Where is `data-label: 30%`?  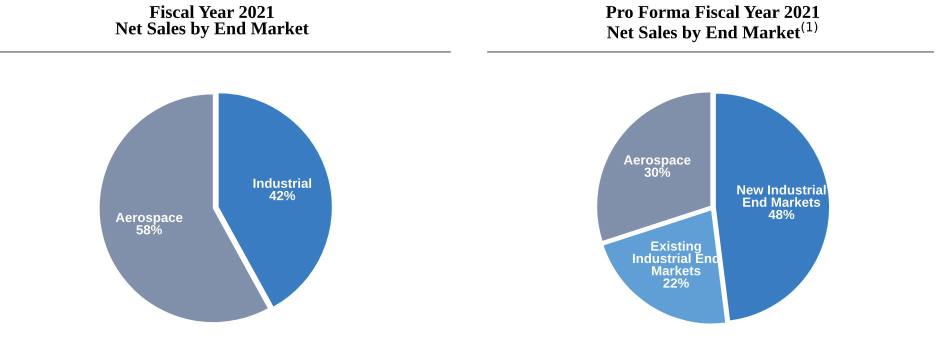
data-label: 30% is located at coordinates (657, 172).